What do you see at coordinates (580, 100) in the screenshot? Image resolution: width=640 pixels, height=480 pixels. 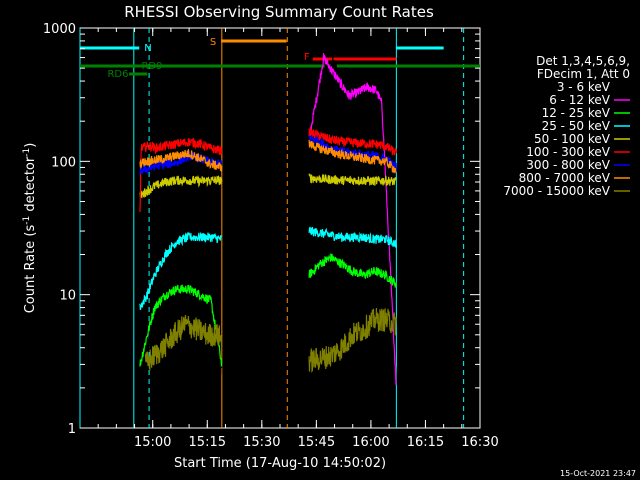 I see `legend-label-6-12-kev: 6 - 12 keV` at bounding box center [580, 100].